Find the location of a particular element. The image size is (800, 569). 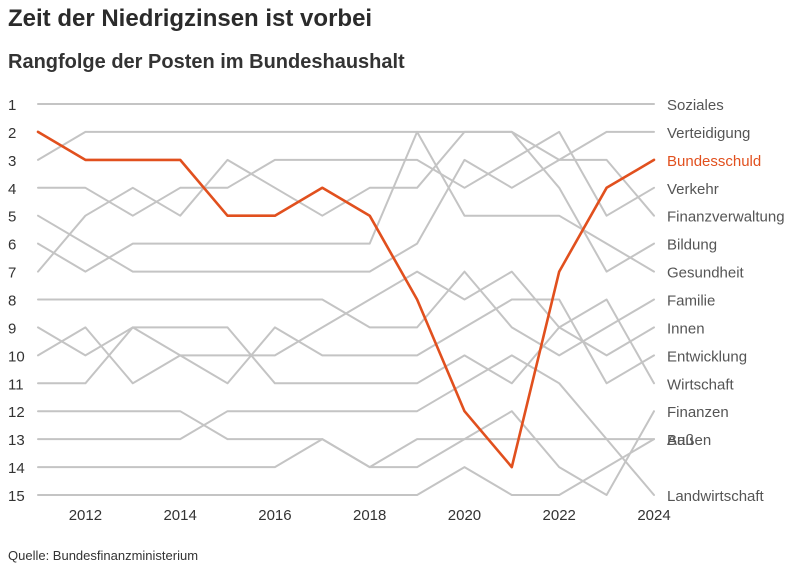

y-tick-label: 7 is located at coordinates (12, 273).